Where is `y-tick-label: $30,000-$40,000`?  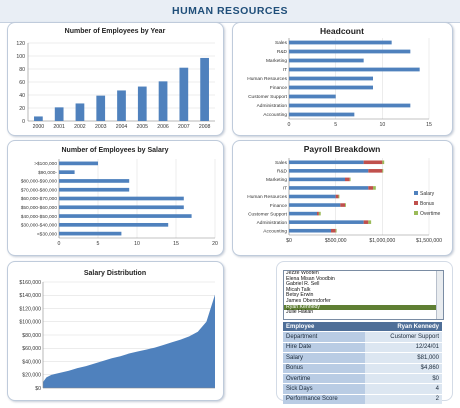
y-tick-label: $30,000-$40,000 is located at coordinates (39, 226).